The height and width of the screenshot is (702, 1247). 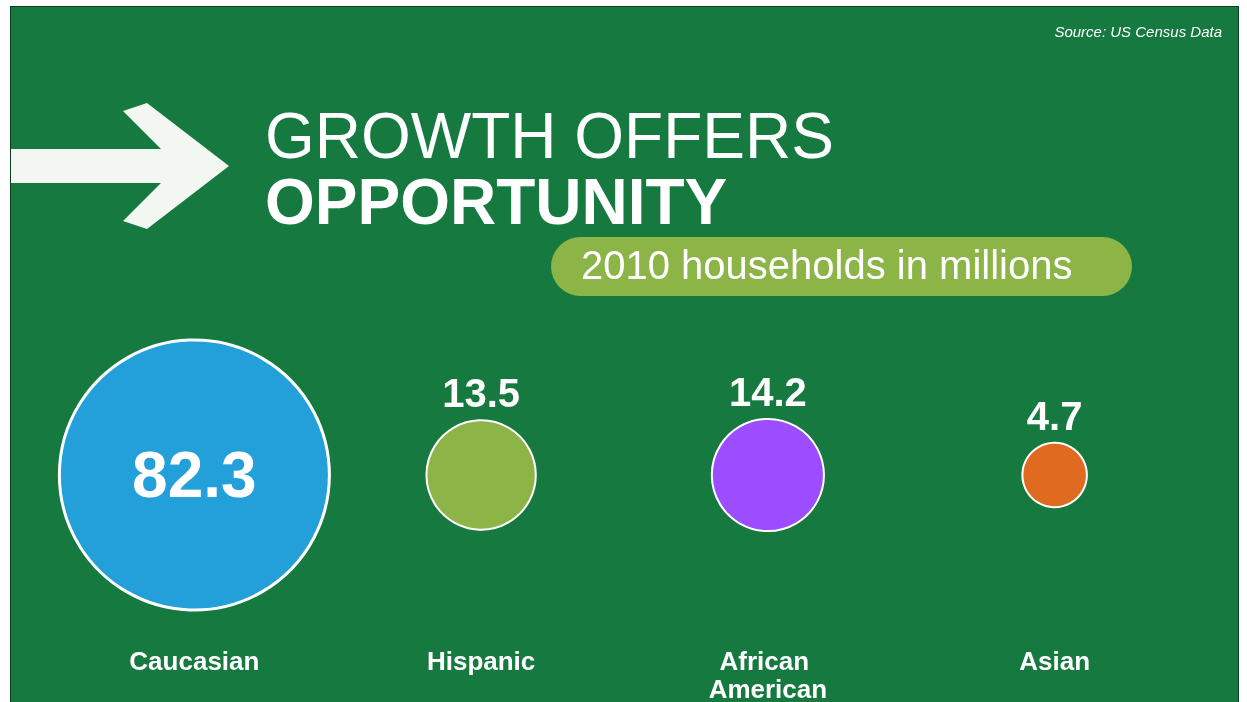 What do you see at coordinates (194, 475) in the screenshot?
I see `data-label: 82.3` at bounding box center [194, 475].